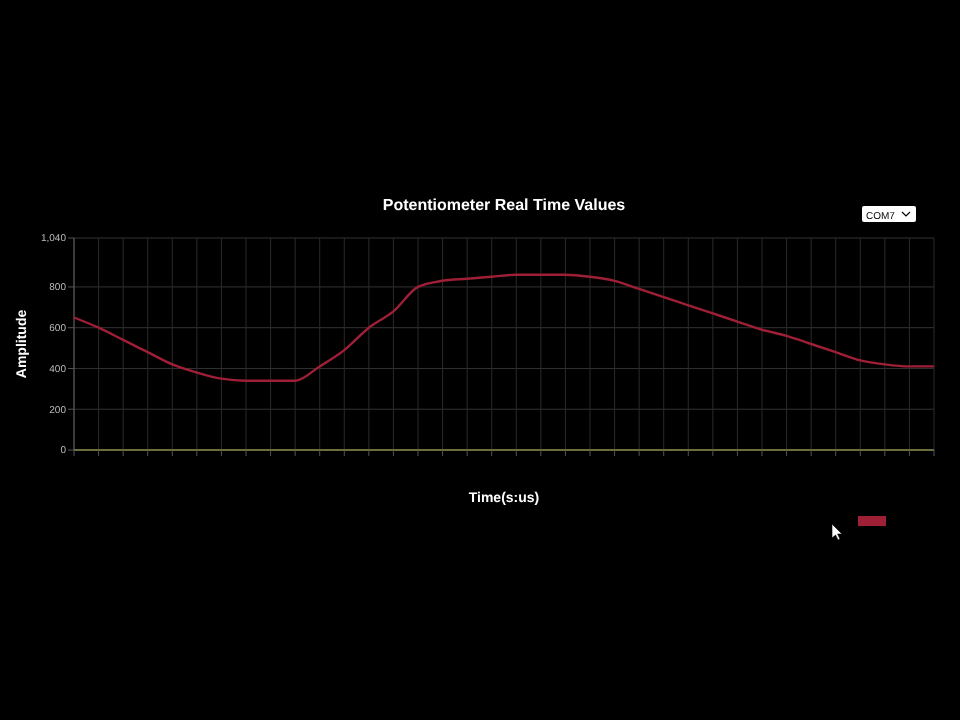 Image resolution: width=960 pixels, height=720 pixels. What do you see at coordinates (504, 205) in the screenshot?
I see `chart-title: Potentiometer Real Time Values` at bounding box center [504, 205].